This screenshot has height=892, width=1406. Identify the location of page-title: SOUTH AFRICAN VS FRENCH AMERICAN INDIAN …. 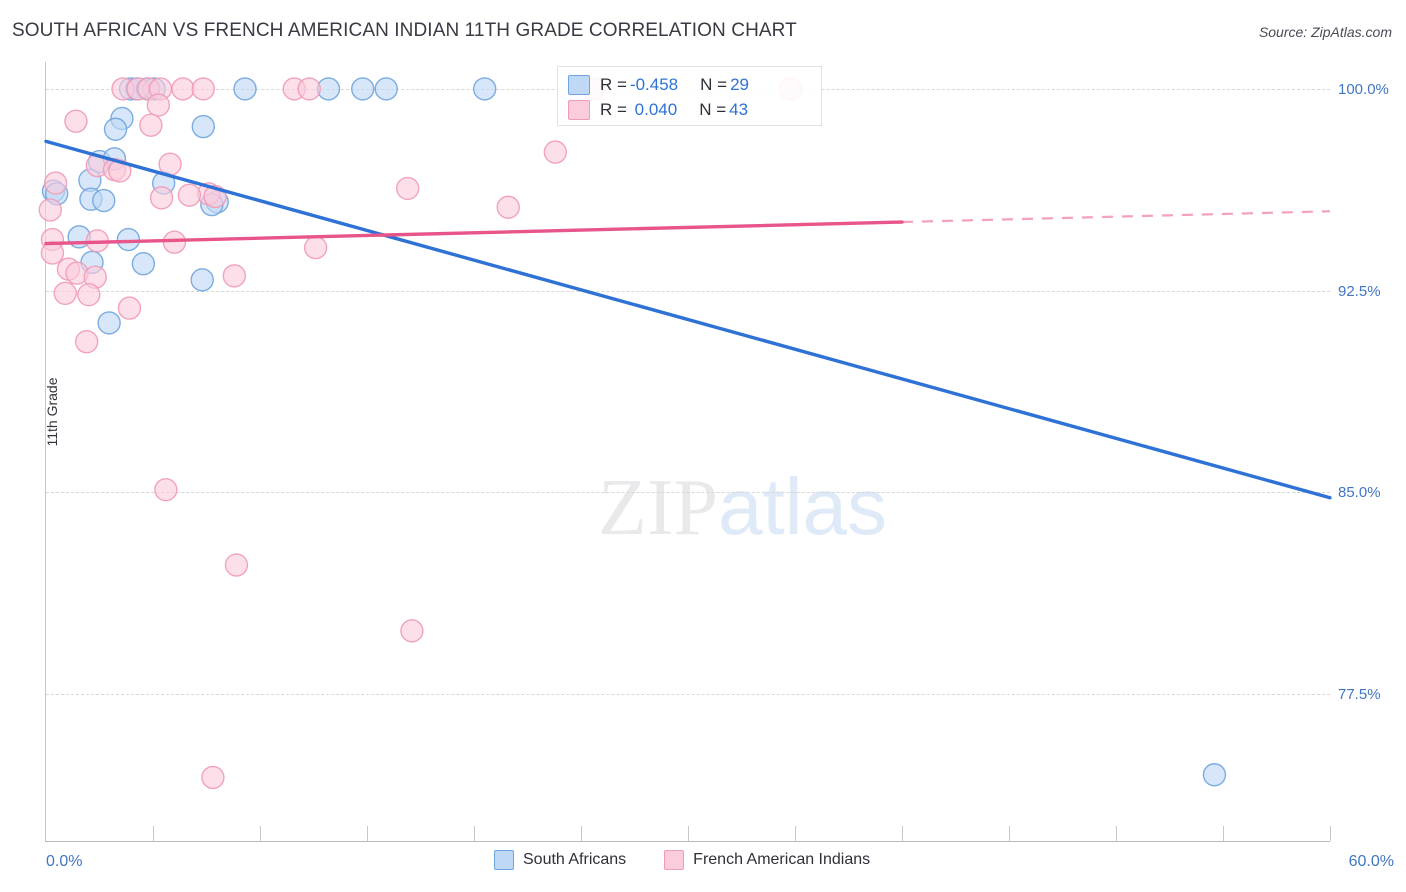
(404, 30).